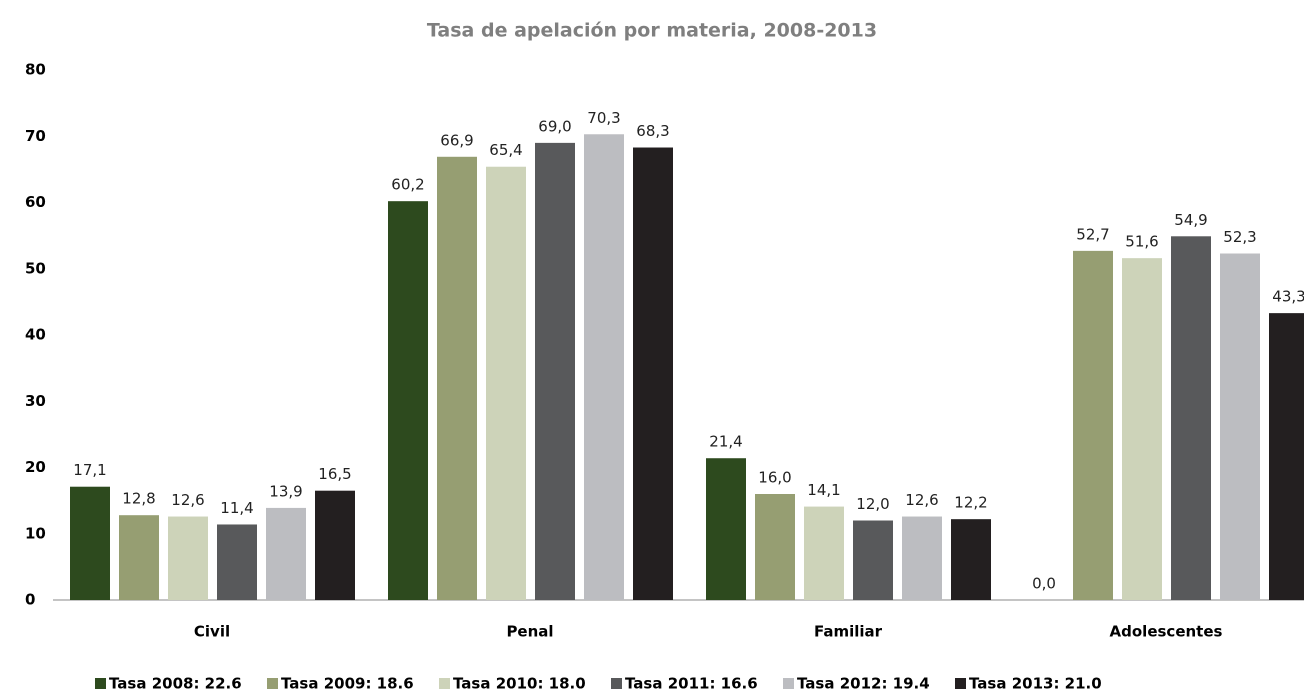  What do you see at coordinates (970, 503) in the screenshot?
I see `data-label: 12,2` at bounding box center [970, 503].